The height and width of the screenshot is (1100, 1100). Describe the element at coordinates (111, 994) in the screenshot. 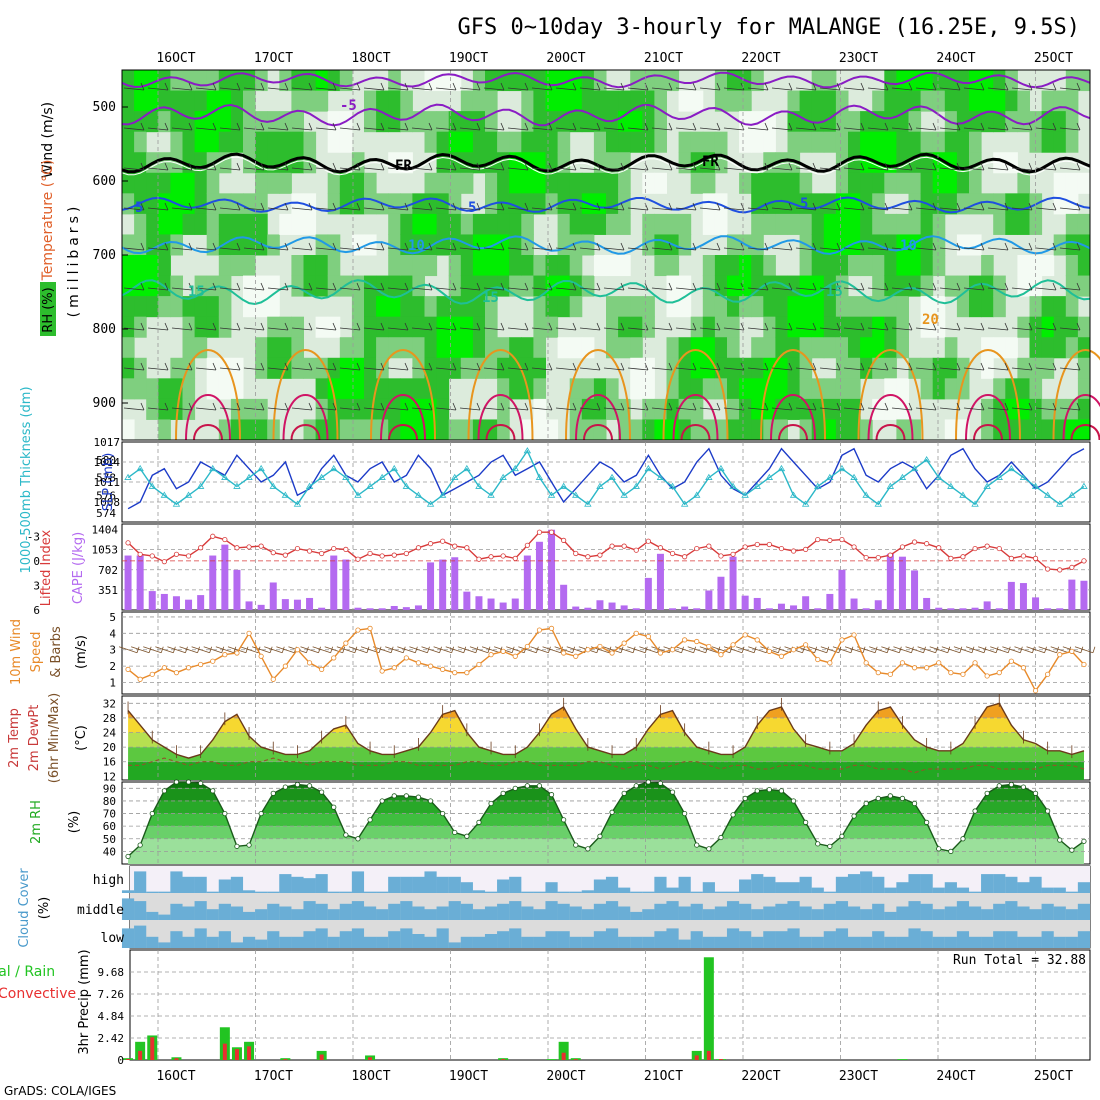

I see `tick-label: 7.26` at that location.